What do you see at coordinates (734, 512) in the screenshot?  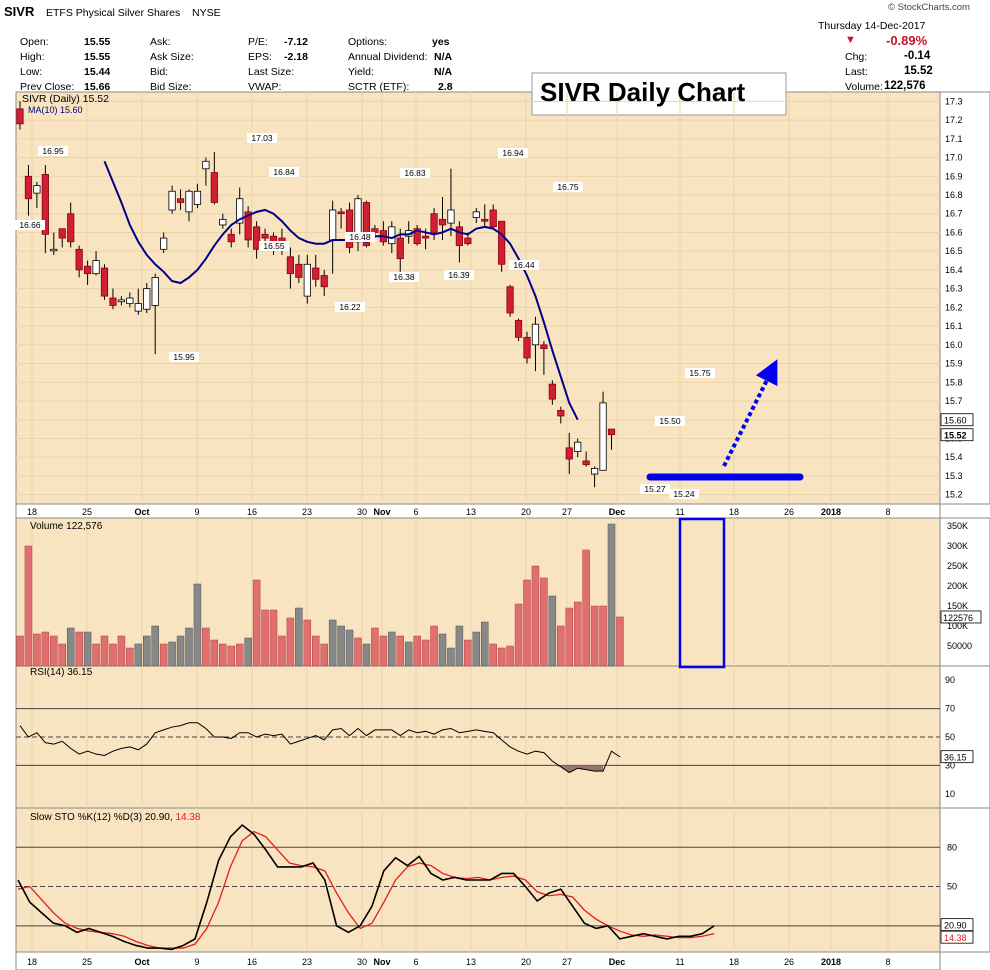 I see `x-tick-label: 18` at bounding box center [734, 512].